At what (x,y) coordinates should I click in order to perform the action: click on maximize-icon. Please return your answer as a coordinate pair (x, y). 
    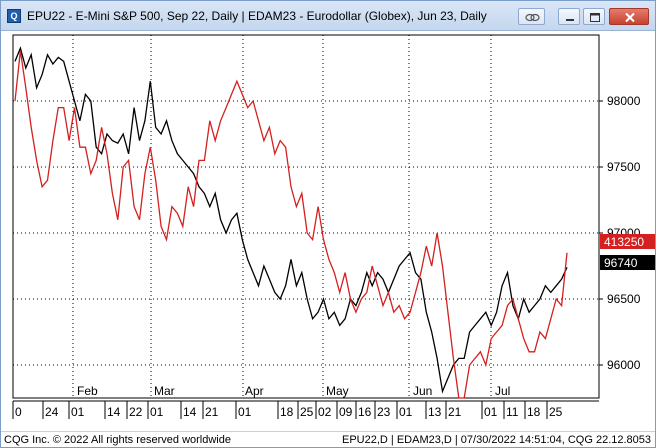
    Looking at the image, I should click on (595, 17).